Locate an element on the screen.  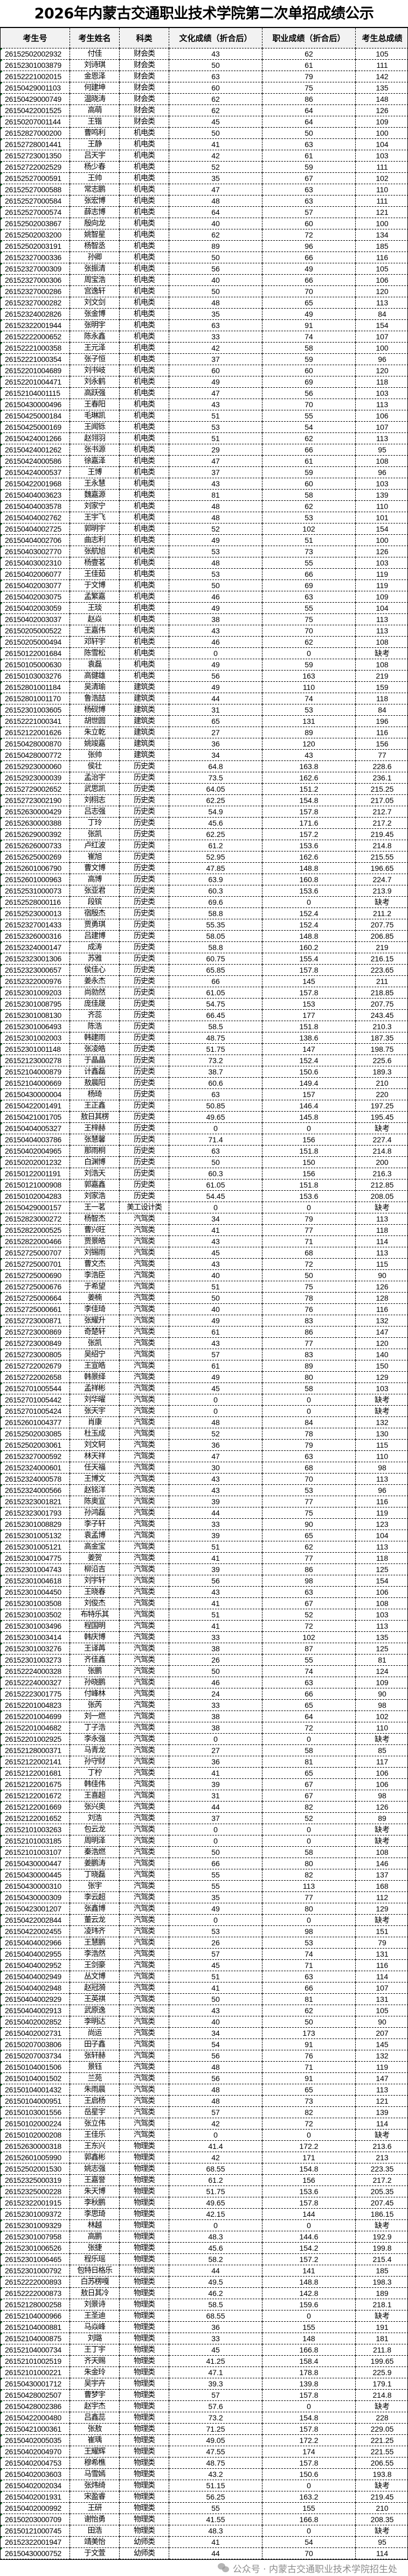
exam-id-cell: 26150102000208 is located at coordinates (35, 2135).